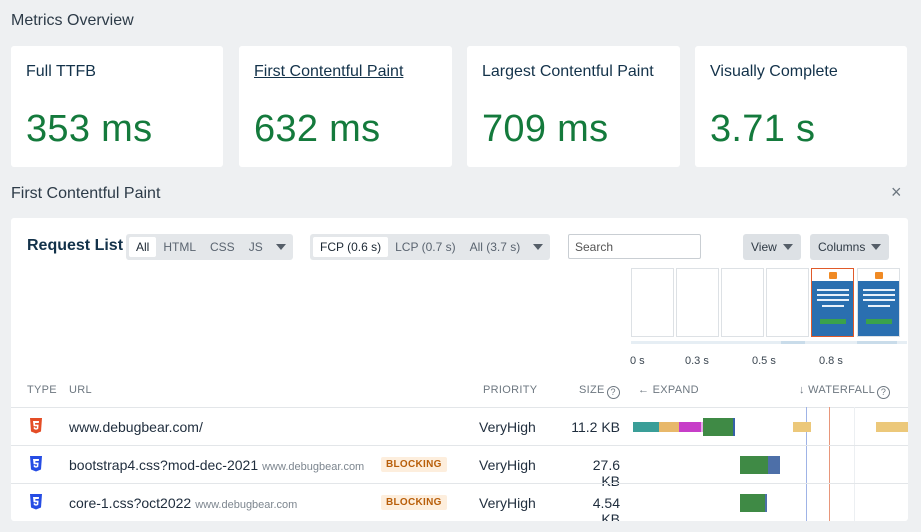  Describe the element at coordinates (592, 390) in the screenshot. I see `header-size-label: SIZE` at that location.